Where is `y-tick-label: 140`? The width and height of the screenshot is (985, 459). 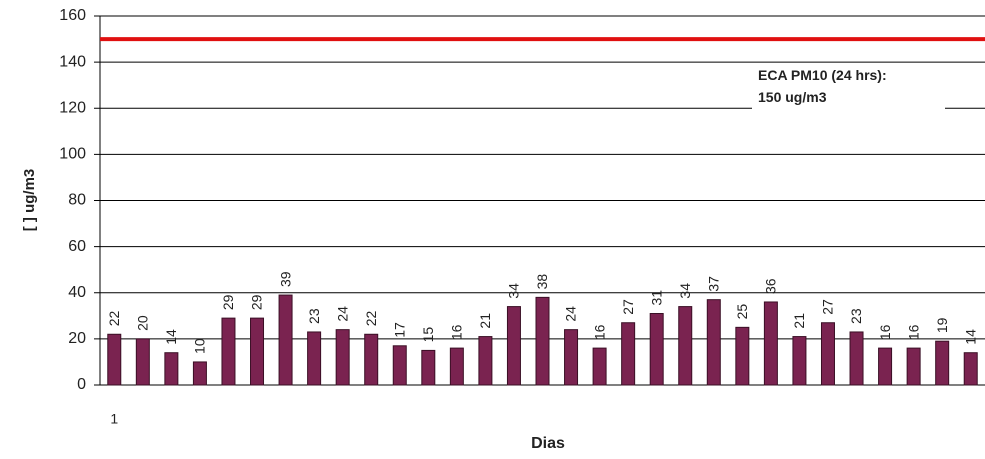
y-tick-label: 140 is located at coordinates (72, 61).